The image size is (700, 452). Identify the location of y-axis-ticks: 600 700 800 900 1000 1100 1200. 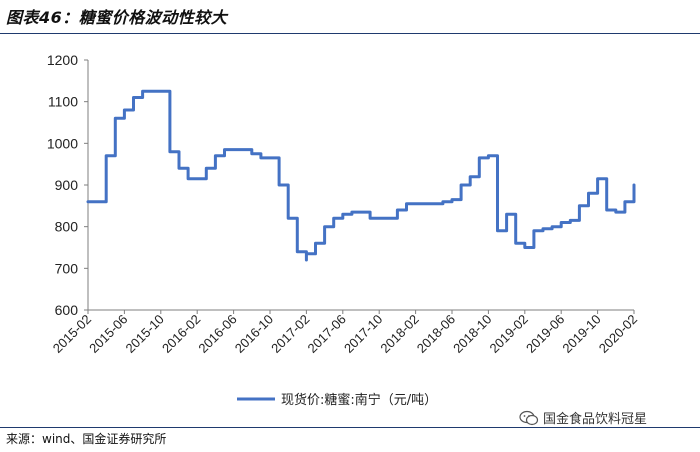
(67, 185).